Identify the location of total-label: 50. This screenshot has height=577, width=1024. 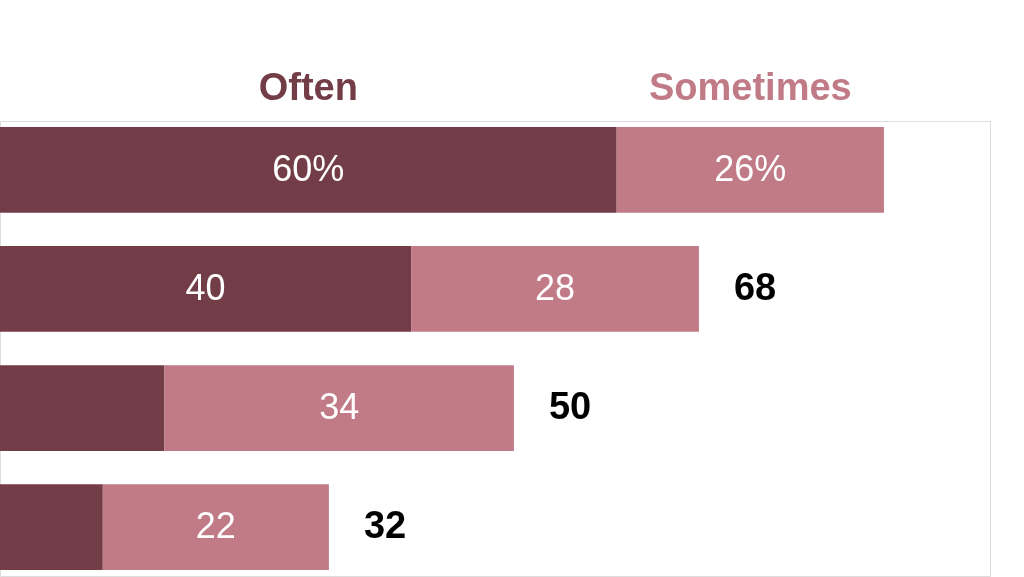
(570, 406).